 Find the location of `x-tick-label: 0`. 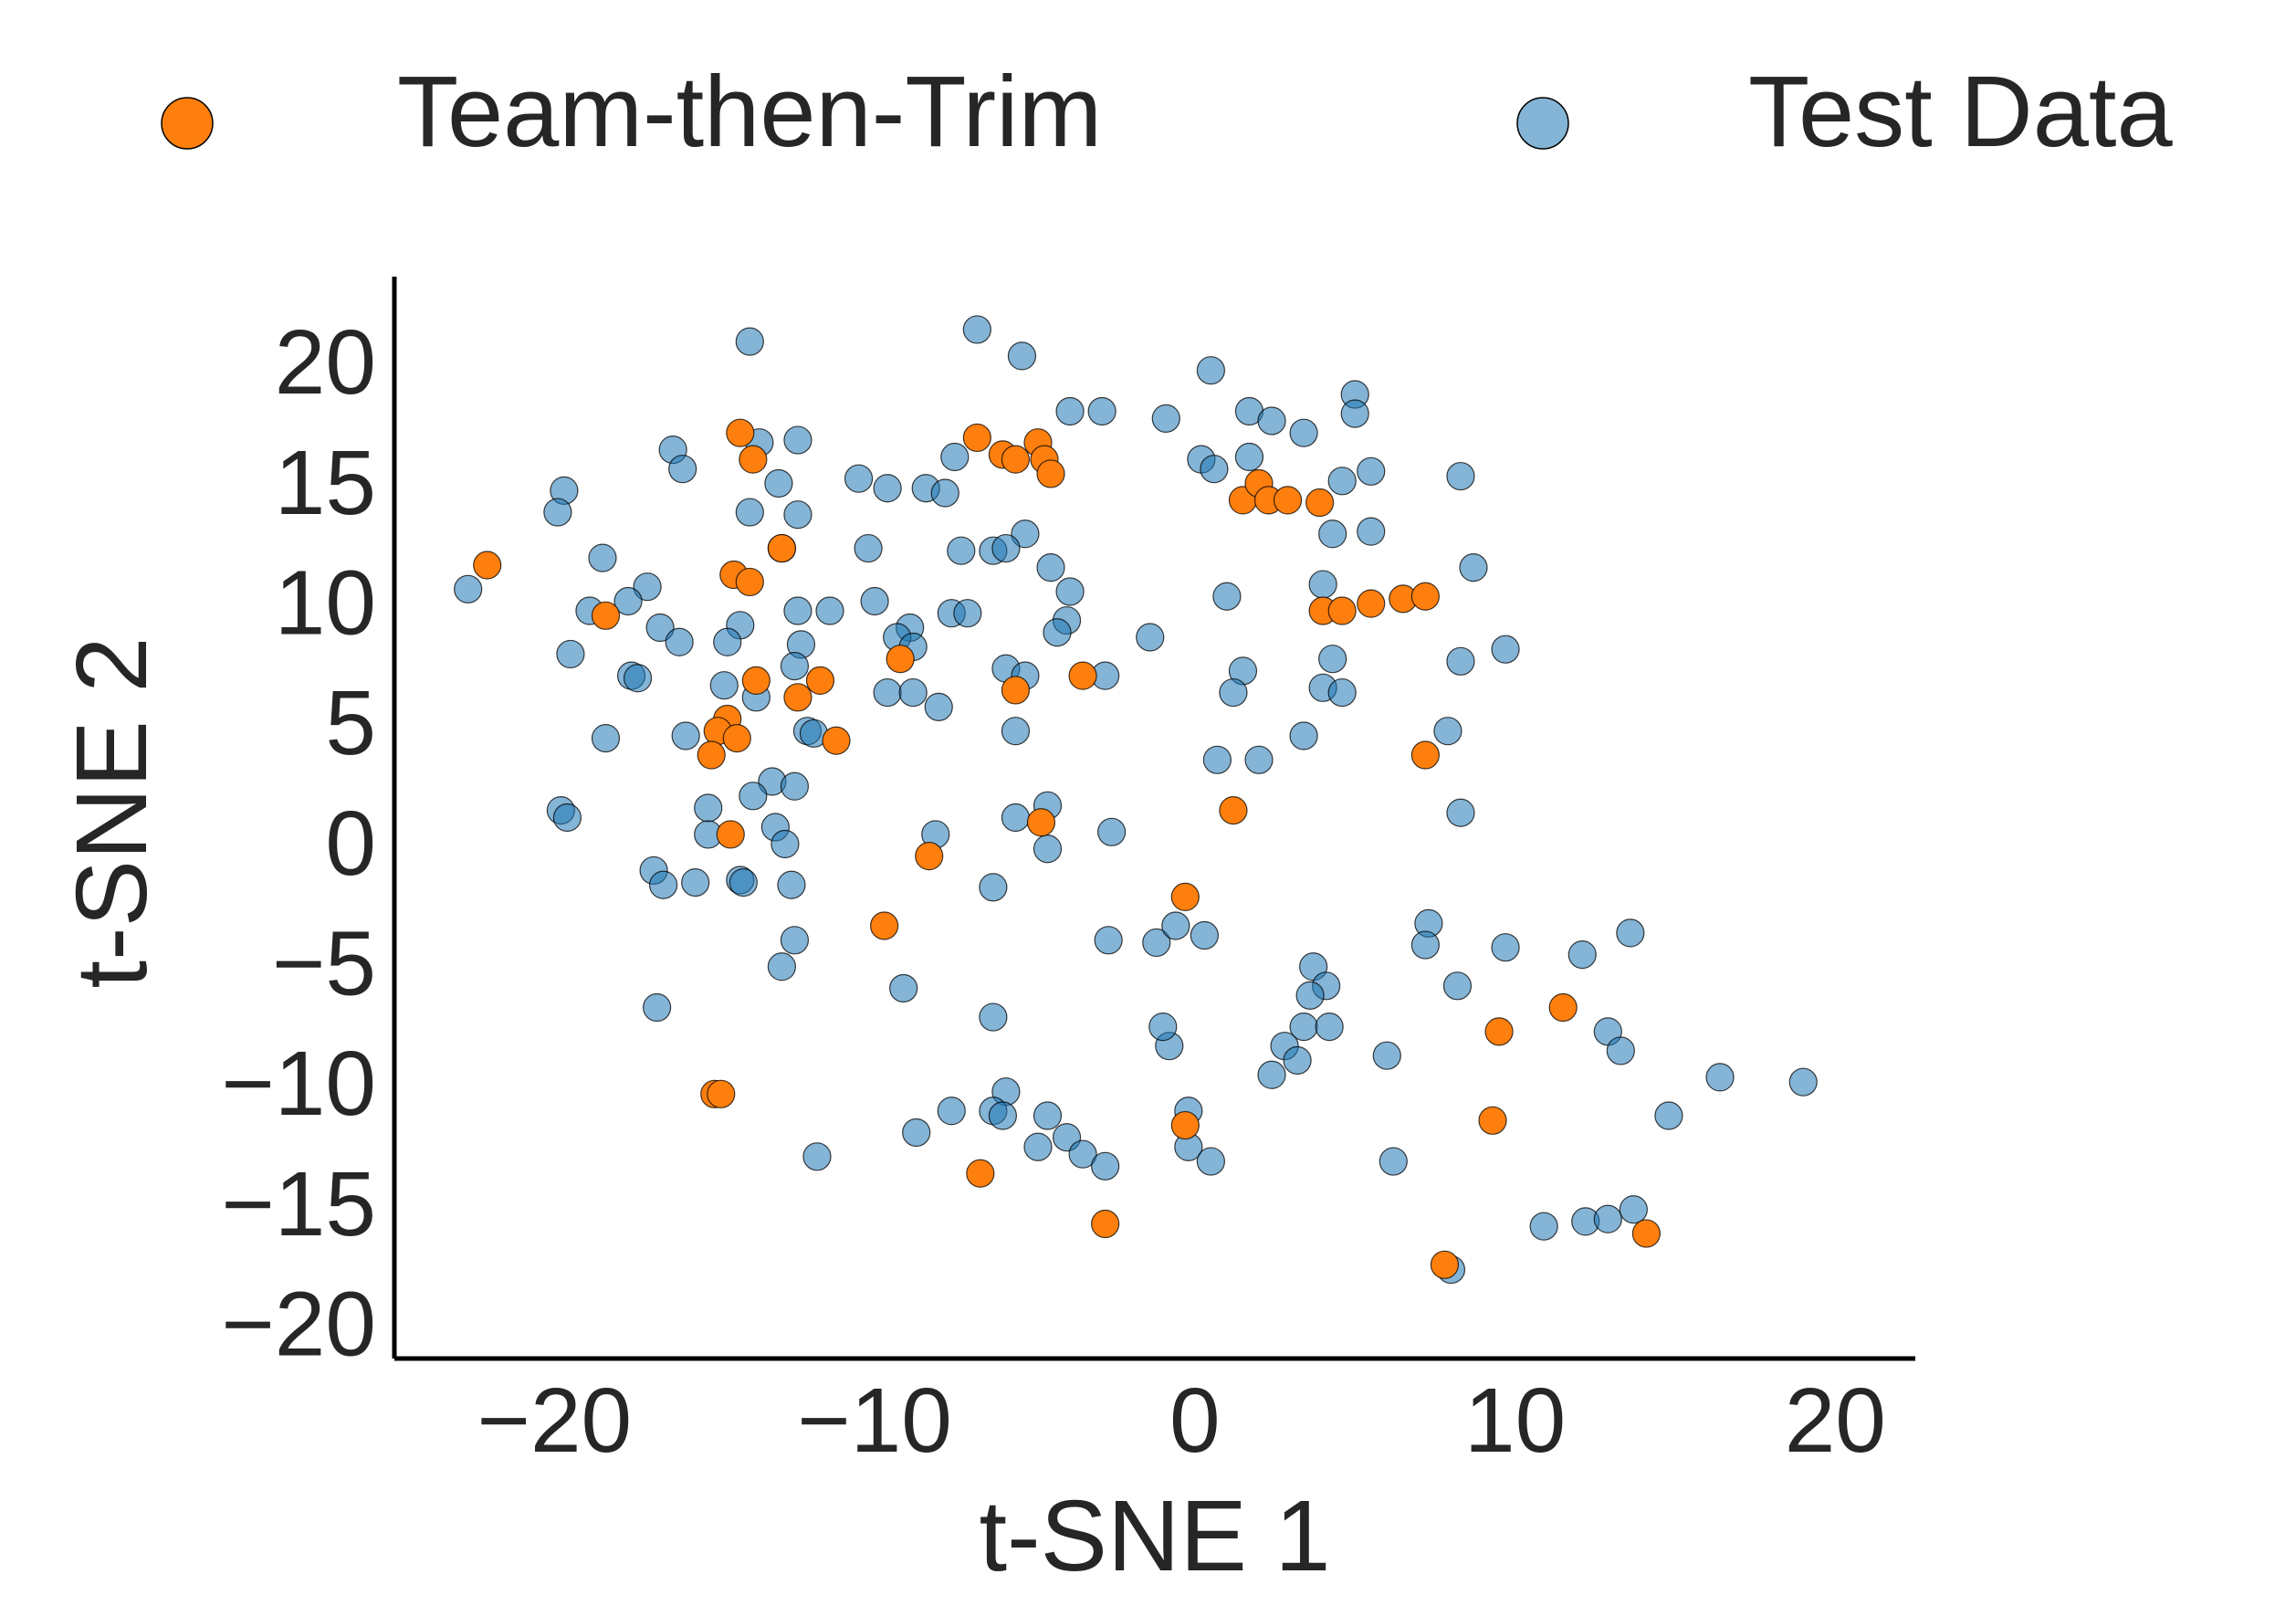

x-tick-label: 0 is located at coordinates (1195, 1420).